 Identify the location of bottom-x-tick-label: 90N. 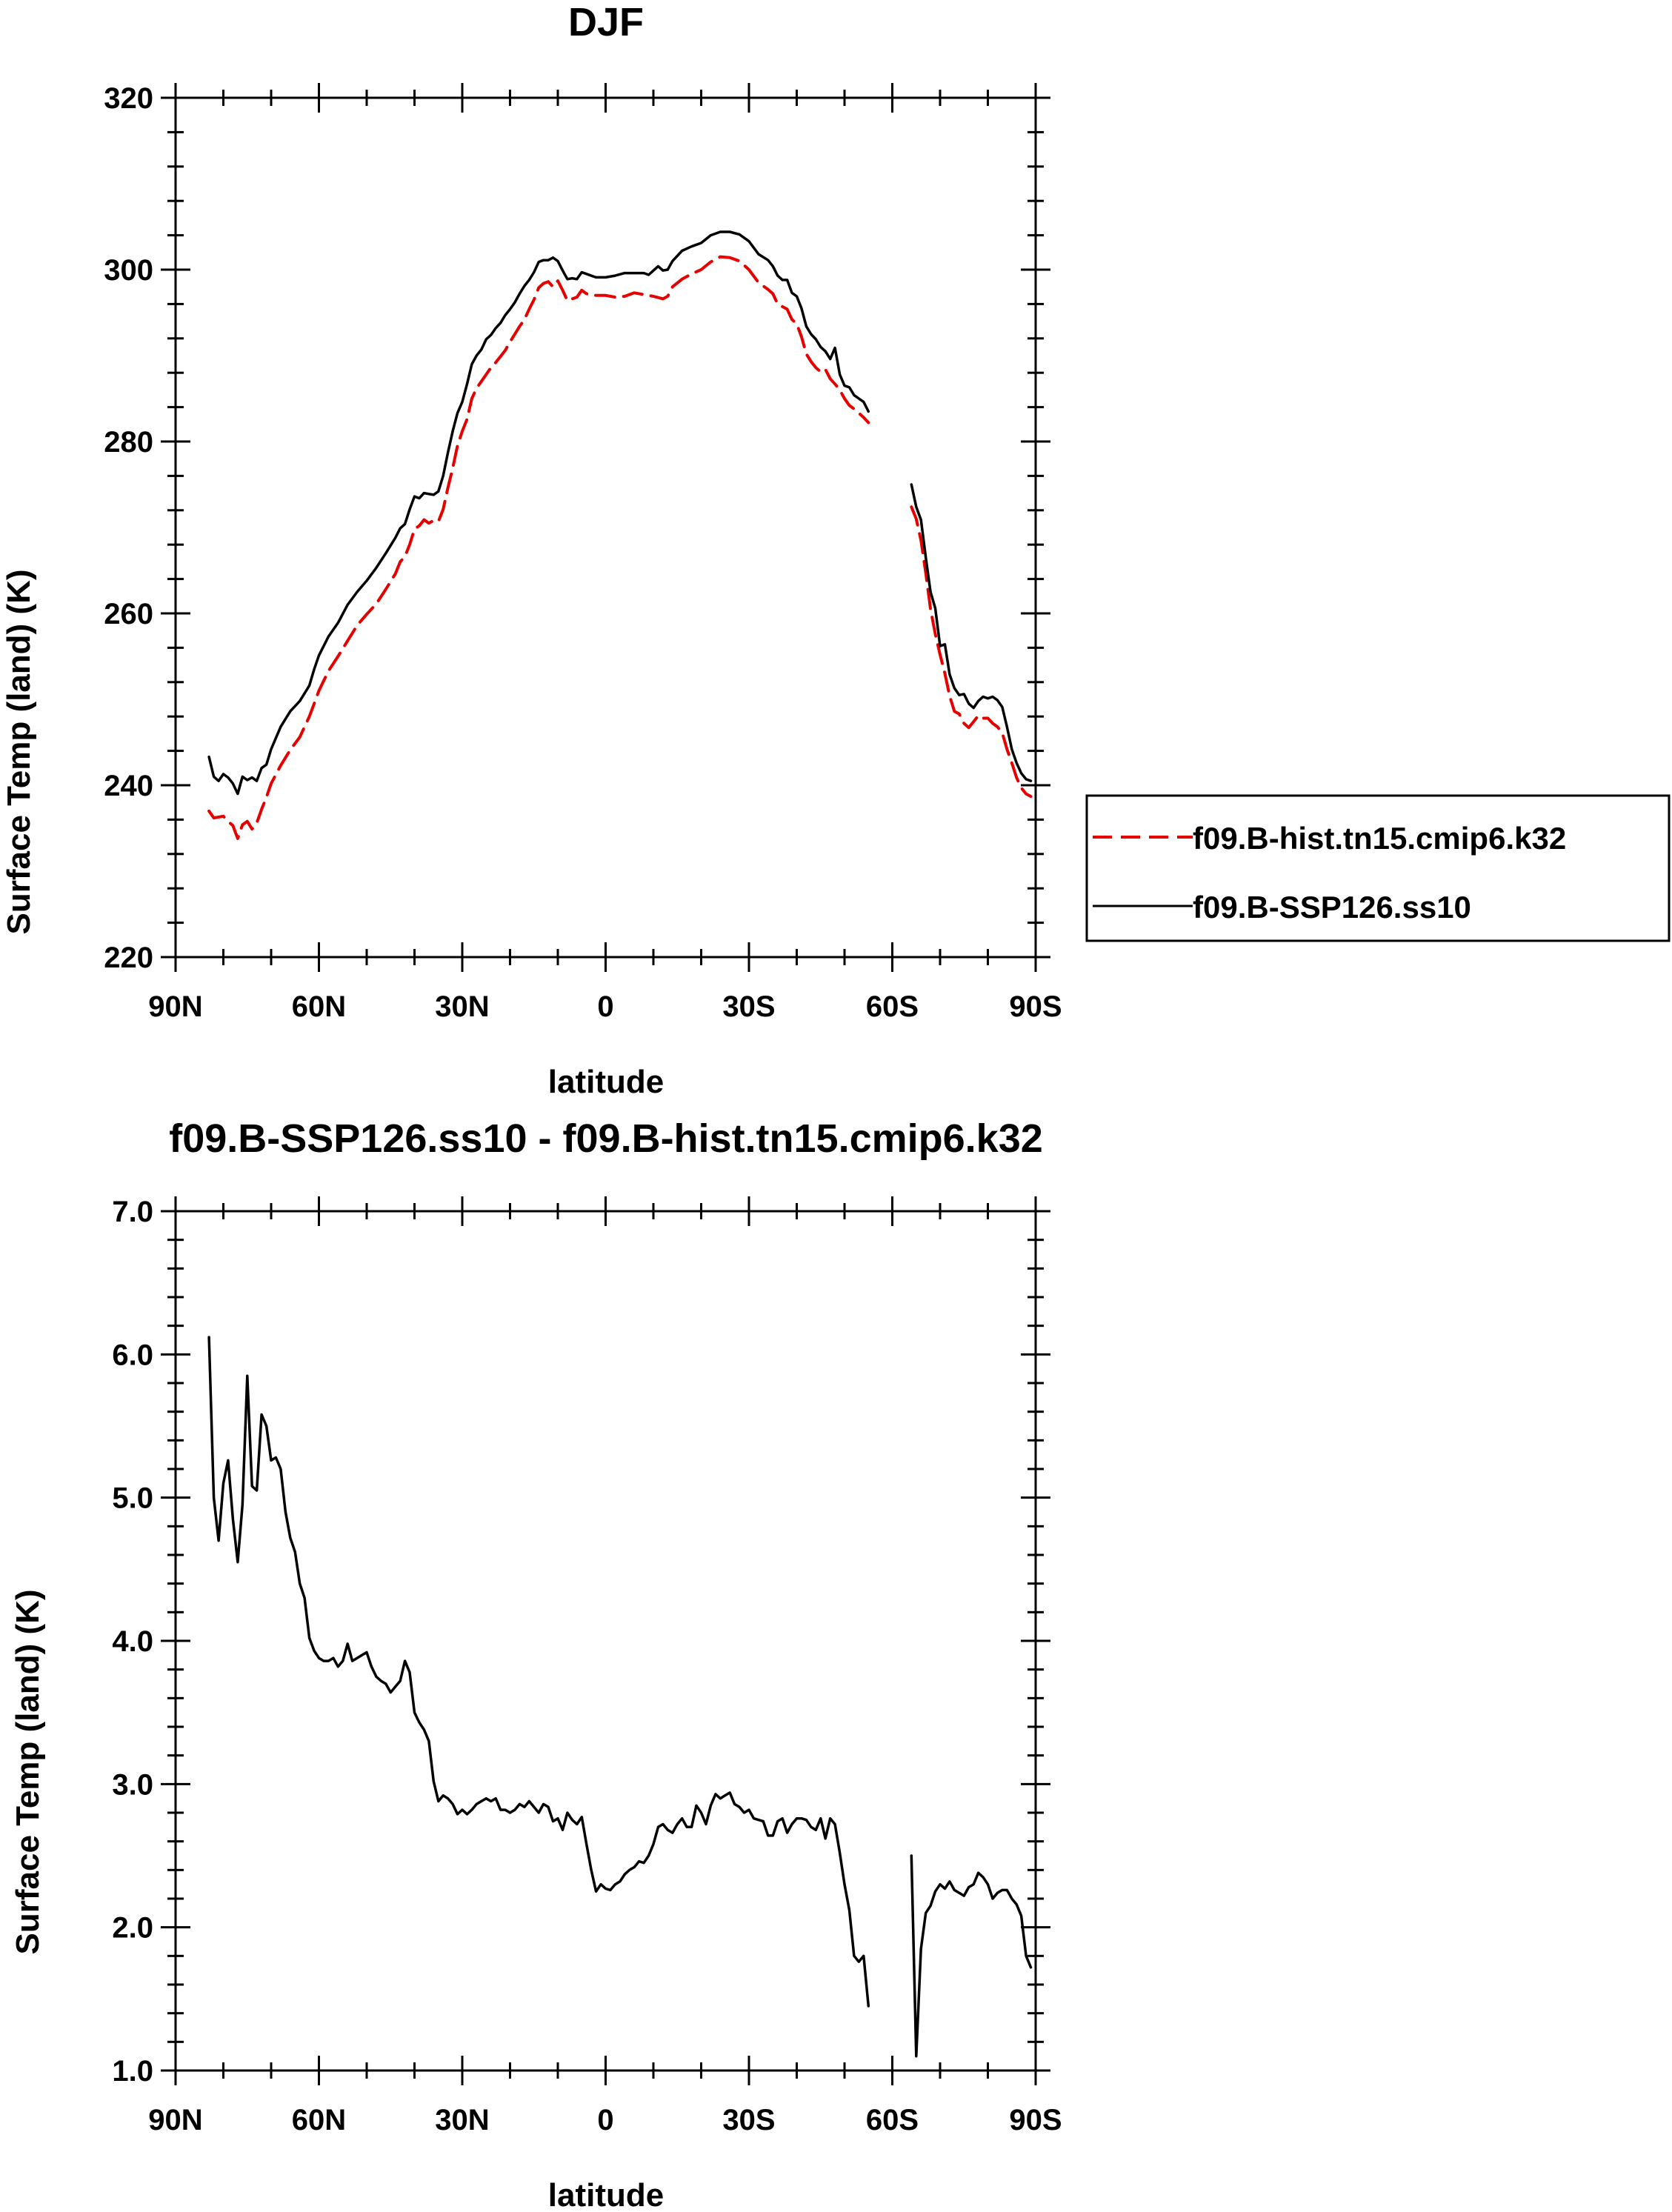
(175, 2120).